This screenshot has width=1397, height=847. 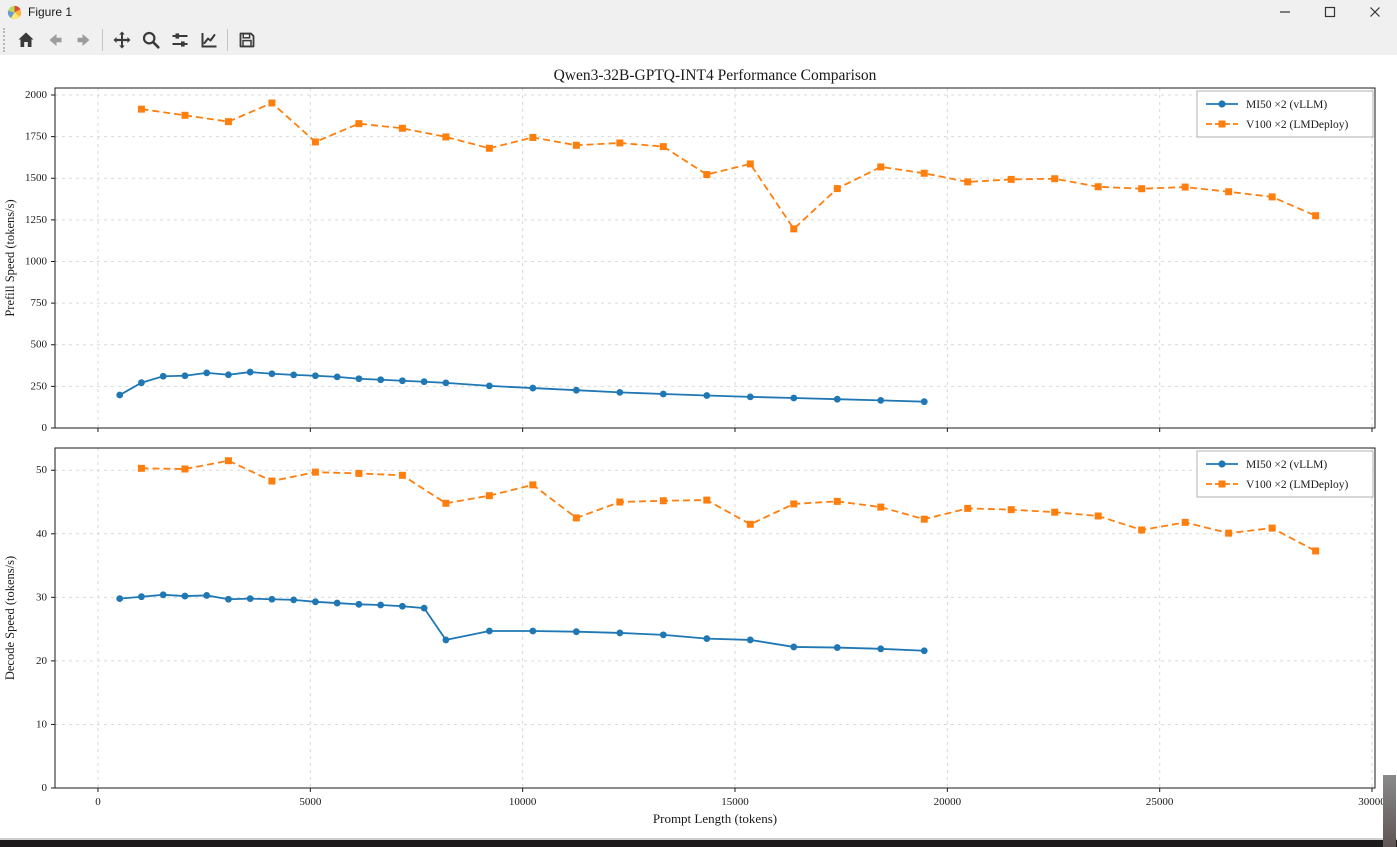 I want to click on background-window-strip, so click(x=698, y=842).